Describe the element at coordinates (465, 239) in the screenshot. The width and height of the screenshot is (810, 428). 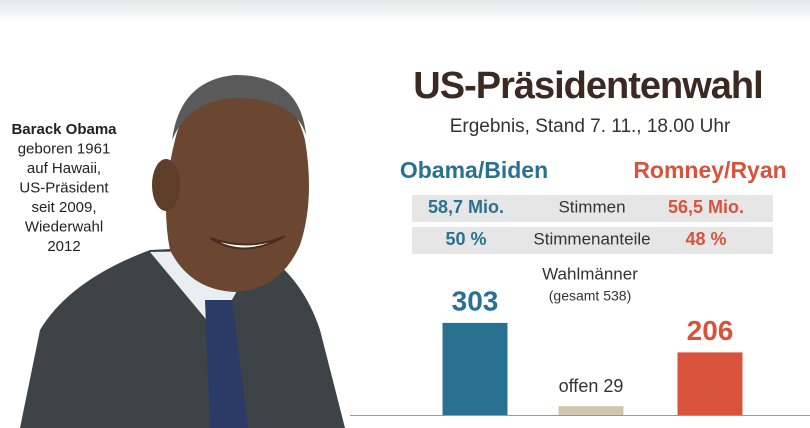
I see `stat-left: 50 %` at that location.